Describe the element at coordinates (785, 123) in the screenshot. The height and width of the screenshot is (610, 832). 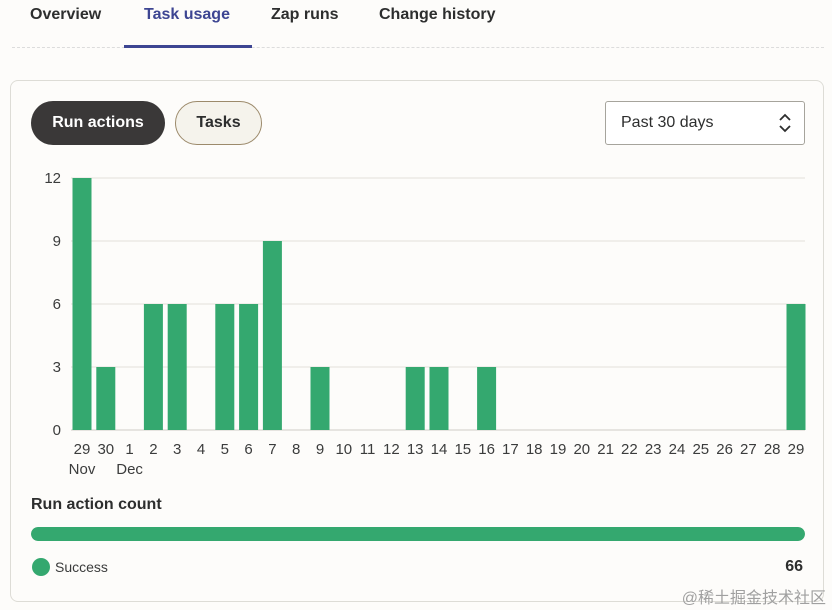
I see `updown-chevron-icon` at that location.